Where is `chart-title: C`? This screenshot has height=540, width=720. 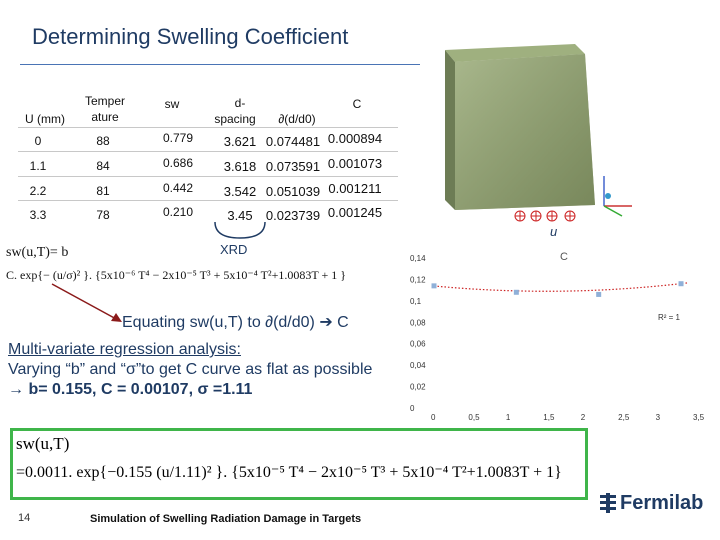 chart-title: C is located at coordinates (564, 257).